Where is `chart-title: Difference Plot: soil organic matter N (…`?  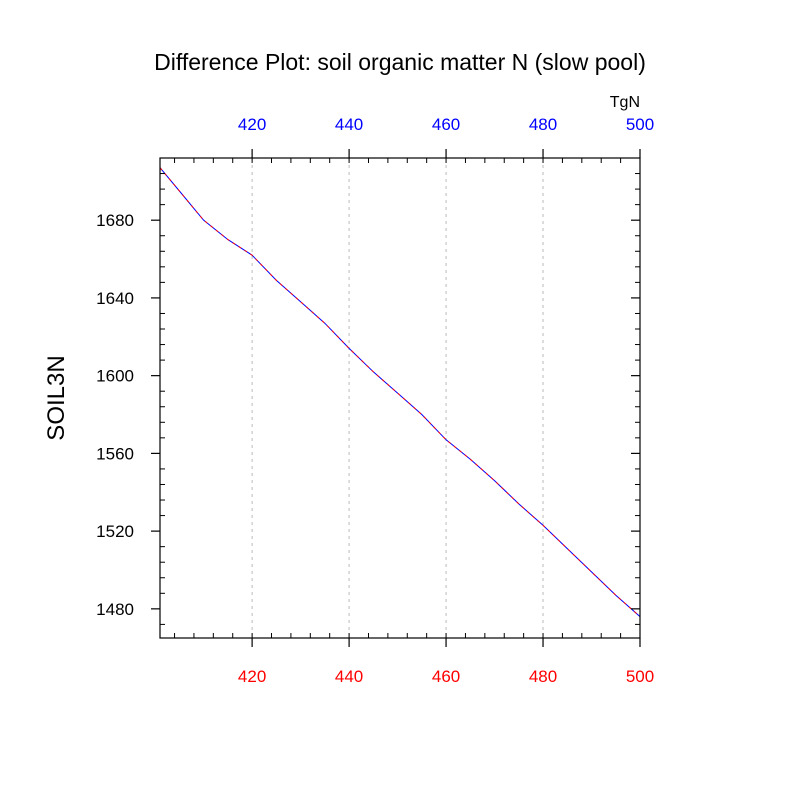 chart-title: Difference Plot: soil organic matter N (… is located at coordinates (400, 62).